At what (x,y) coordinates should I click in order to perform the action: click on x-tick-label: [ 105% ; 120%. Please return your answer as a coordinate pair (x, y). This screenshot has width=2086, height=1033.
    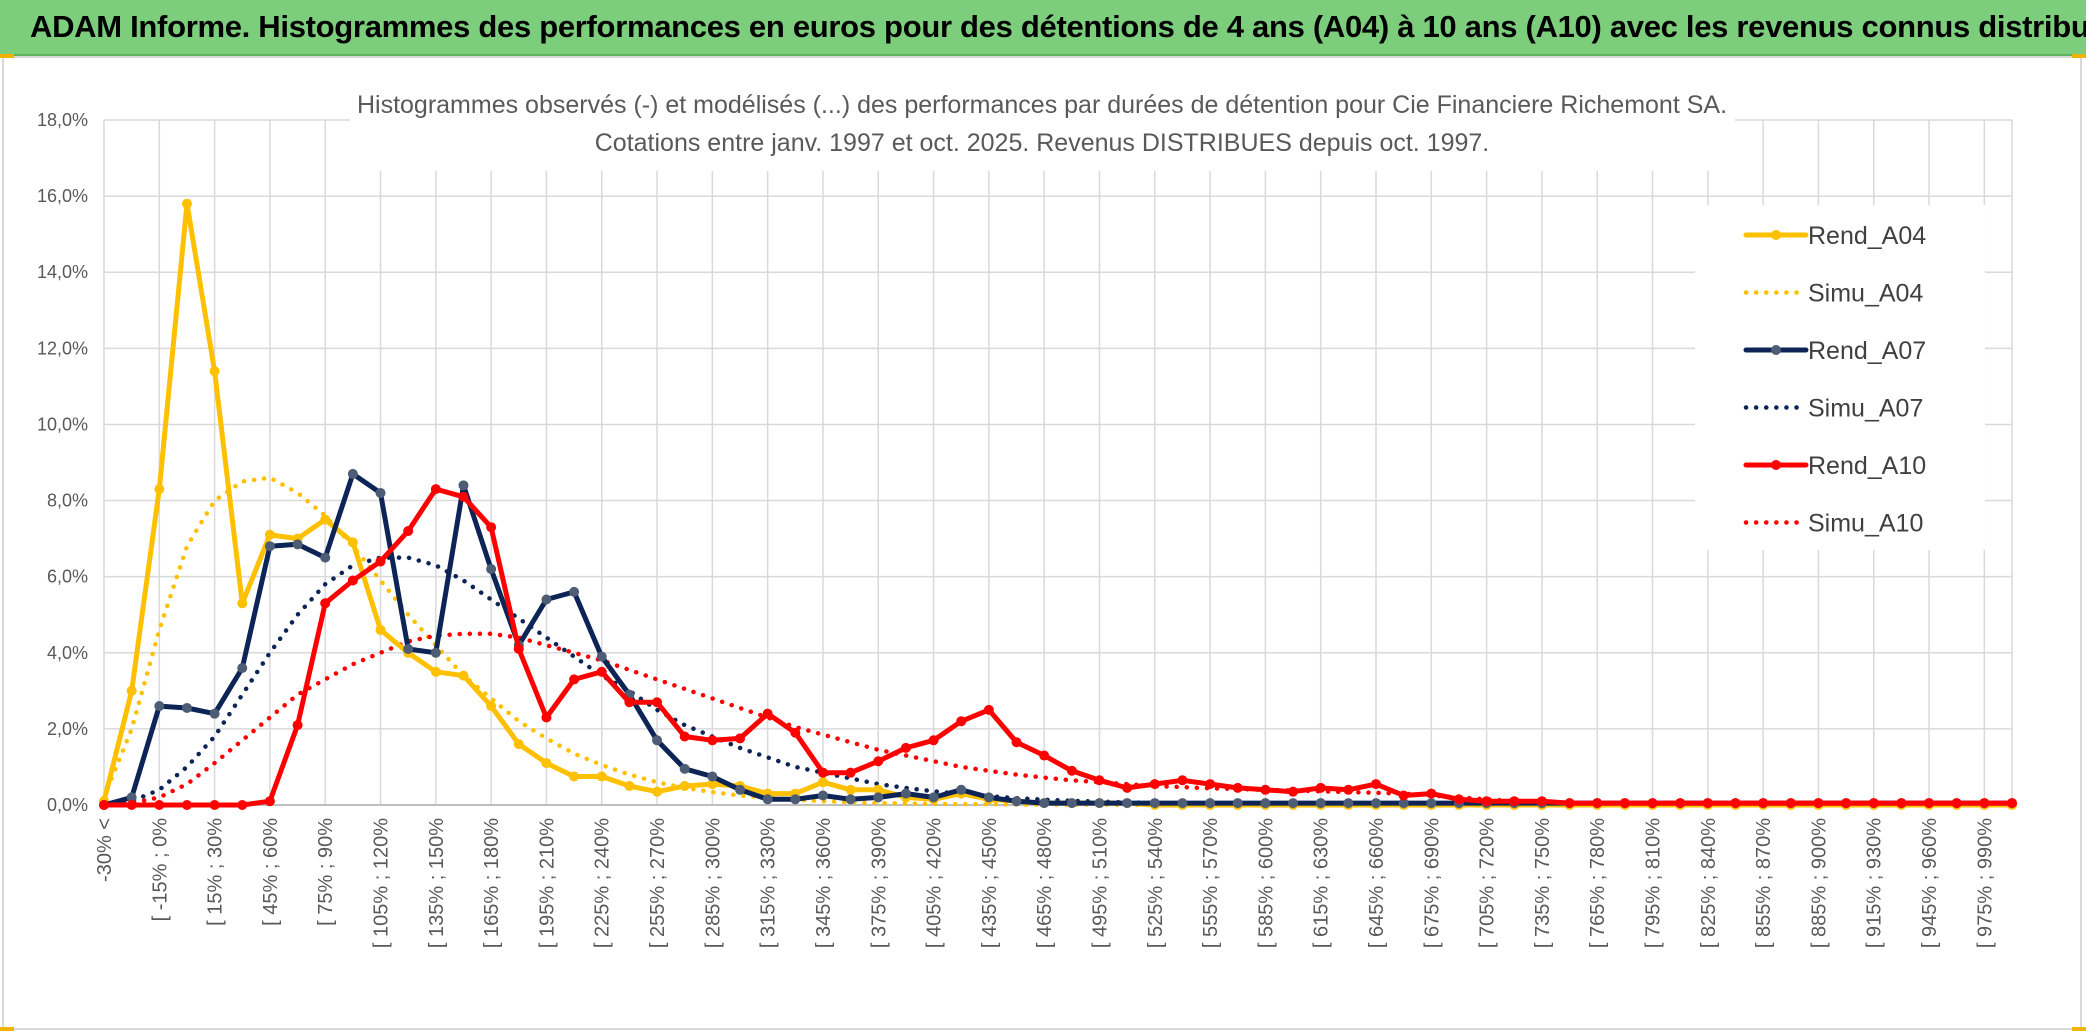
    Looking at the image, I should click on (382, 883).